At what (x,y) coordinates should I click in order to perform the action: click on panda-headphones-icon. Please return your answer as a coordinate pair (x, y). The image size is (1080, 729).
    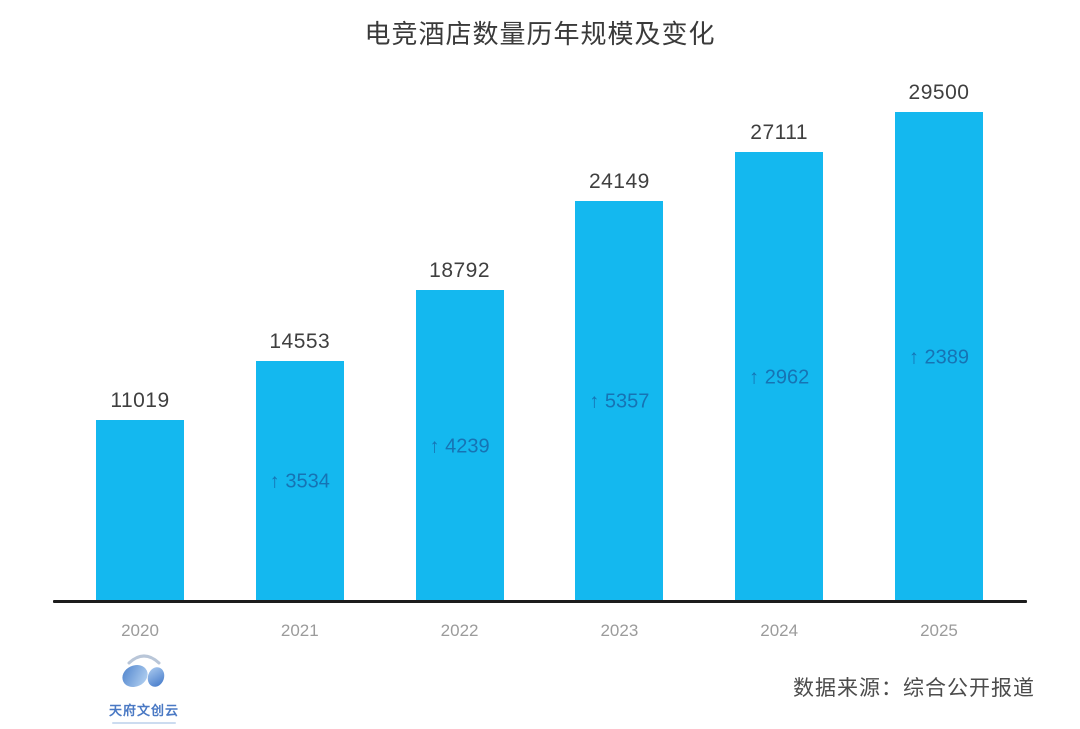
    Looking at the image, I should click on (144, 676).